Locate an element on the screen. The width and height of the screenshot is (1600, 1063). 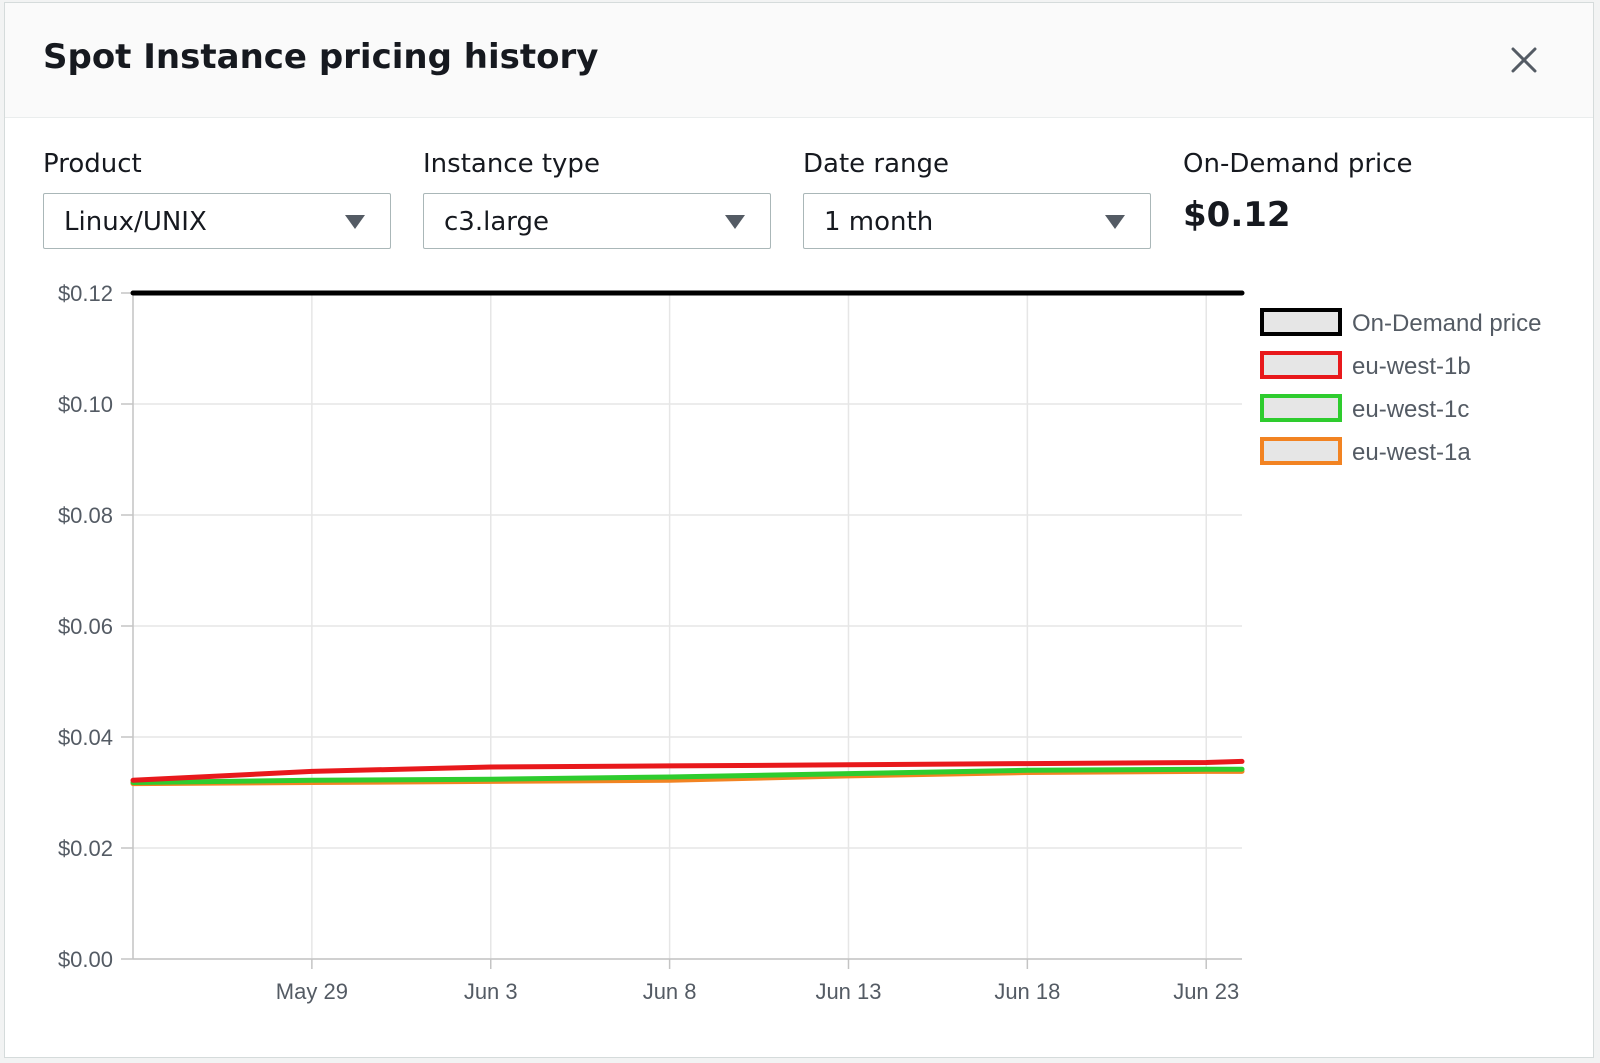
date-range-label: Date range is located at coordinates (876, 164).